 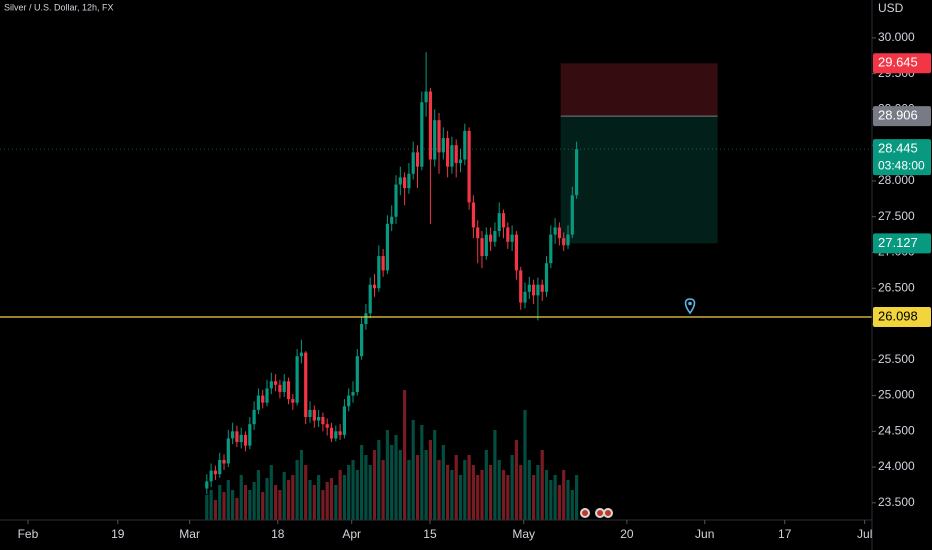 I want to click on x-tick-label: 15, so click(x=430, y=534).